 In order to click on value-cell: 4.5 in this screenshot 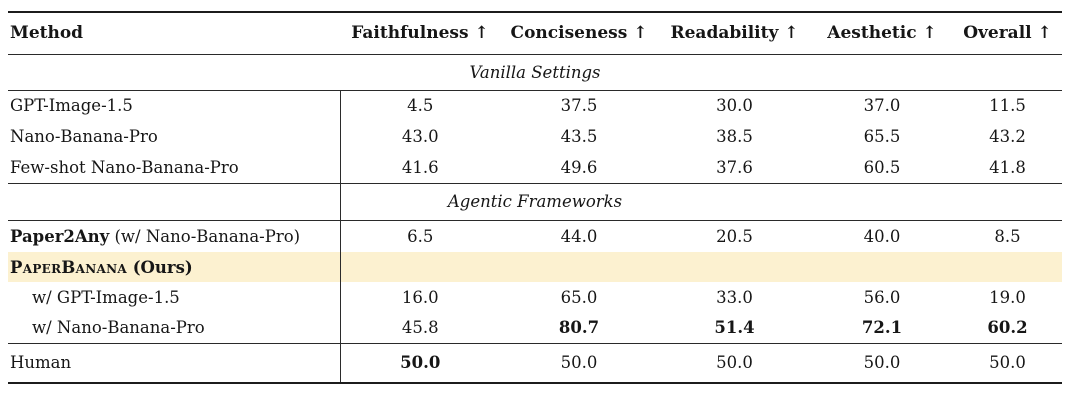, I will do `click(420, 106)`.